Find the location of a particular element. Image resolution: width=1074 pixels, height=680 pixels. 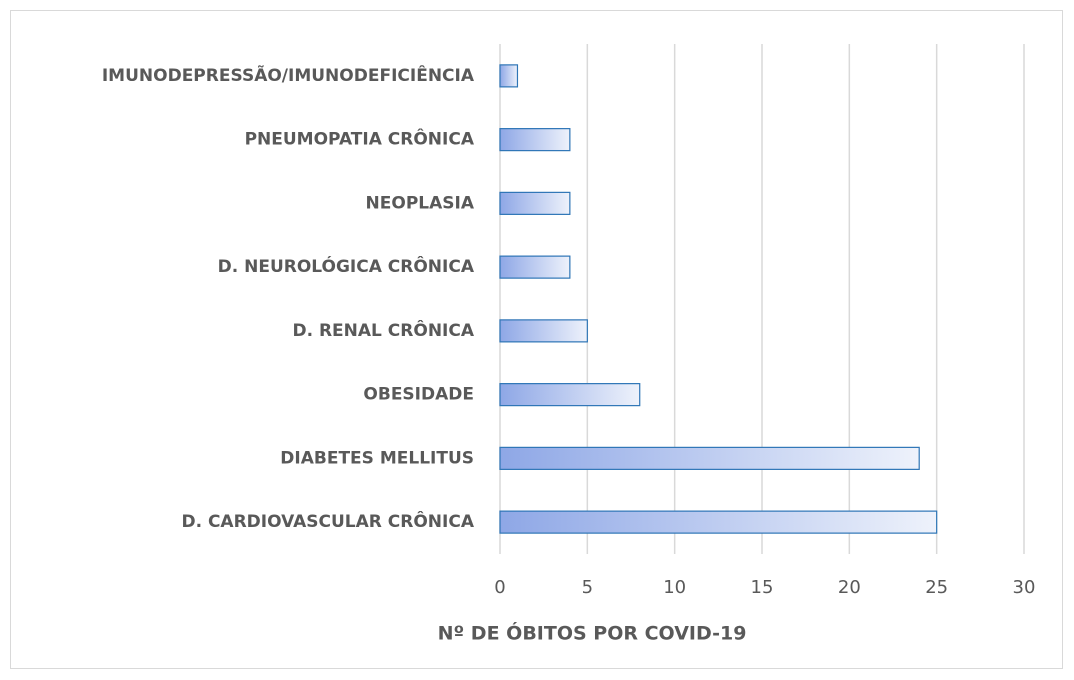

y-tick-label: OBESIDADE is located at coordinates (418, 395).